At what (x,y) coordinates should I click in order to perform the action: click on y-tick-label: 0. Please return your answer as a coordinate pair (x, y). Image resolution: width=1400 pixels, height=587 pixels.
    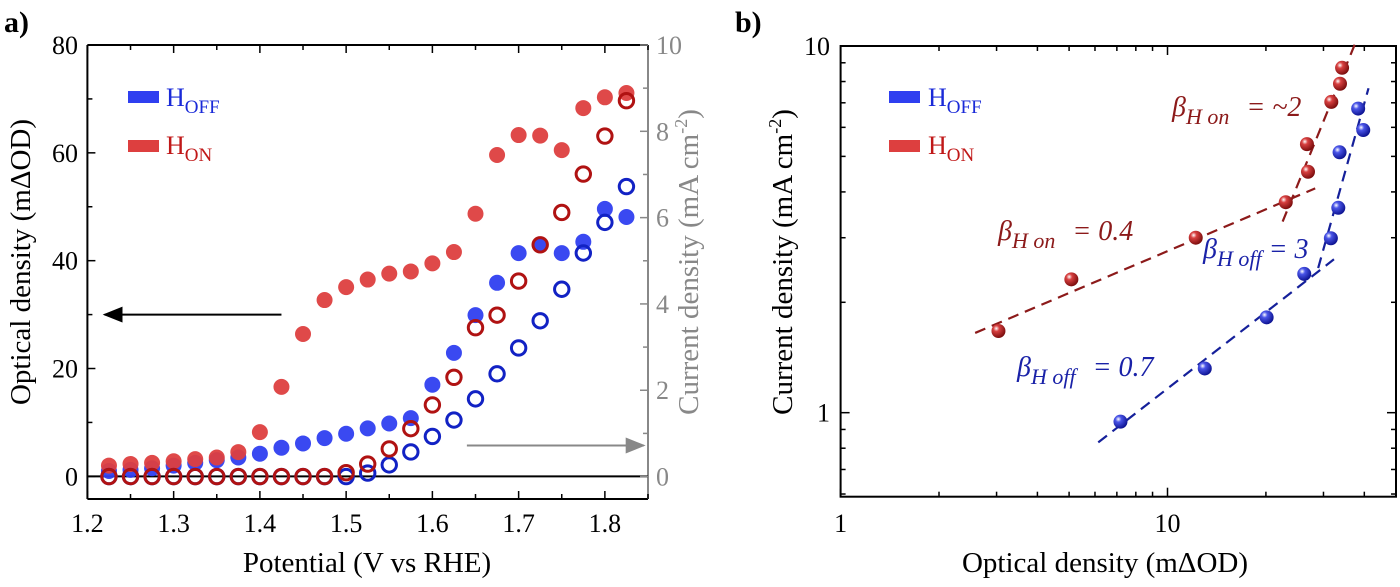
    Looking at the image, I should click on (71, 476).